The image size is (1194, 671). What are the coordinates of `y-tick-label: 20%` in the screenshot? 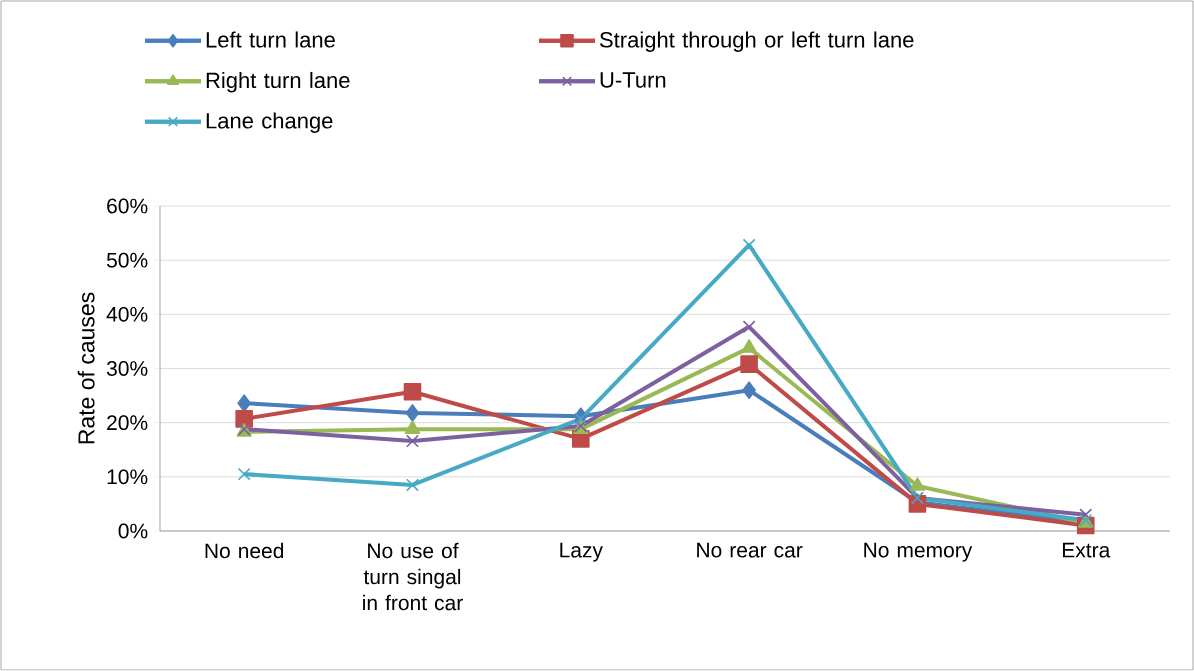 It's located at (127, 423).